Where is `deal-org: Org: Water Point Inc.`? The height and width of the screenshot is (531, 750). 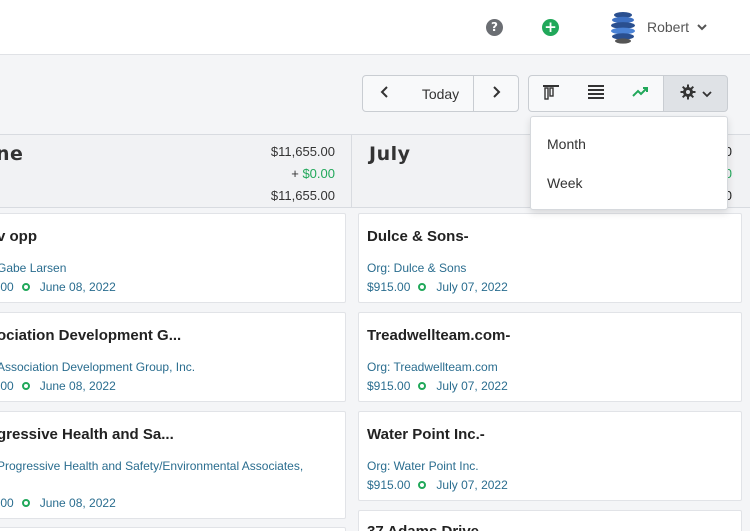 deal-org: Org: Water Point Inc. is located at coordinates (423, 466).